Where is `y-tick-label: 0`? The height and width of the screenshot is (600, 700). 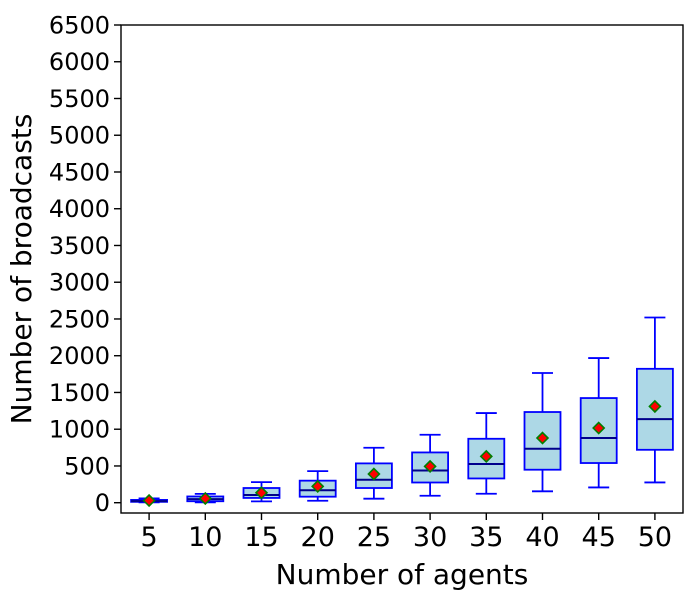 y-tick-label: 0 is located at coordinates (102, 503).